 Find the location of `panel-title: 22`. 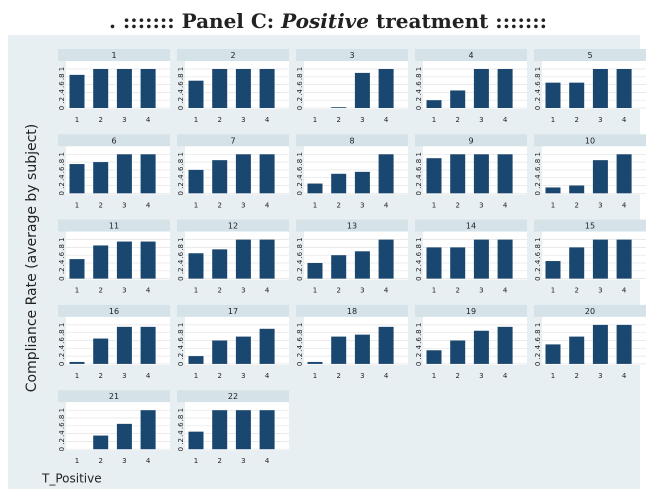

panel-title: 22 is located at coordinates (233, 396).